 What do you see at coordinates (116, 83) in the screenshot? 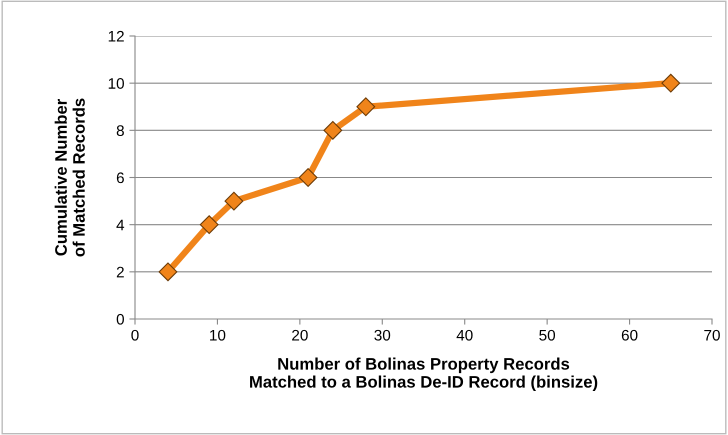
I see `y-tick-label: 10` at bounding box center [116, 83].